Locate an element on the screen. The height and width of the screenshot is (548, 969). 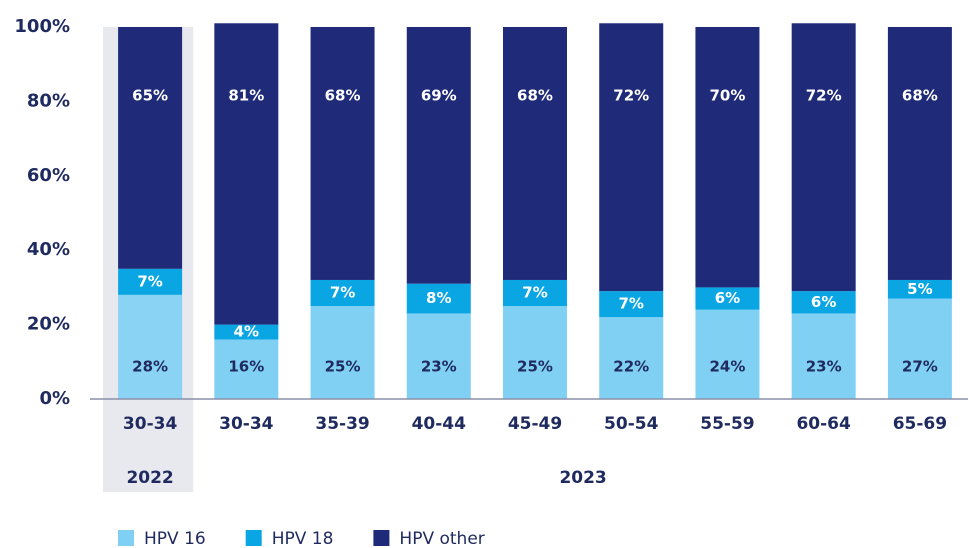
x-tick-label: 60-64 is located at coordinates (823, 424).